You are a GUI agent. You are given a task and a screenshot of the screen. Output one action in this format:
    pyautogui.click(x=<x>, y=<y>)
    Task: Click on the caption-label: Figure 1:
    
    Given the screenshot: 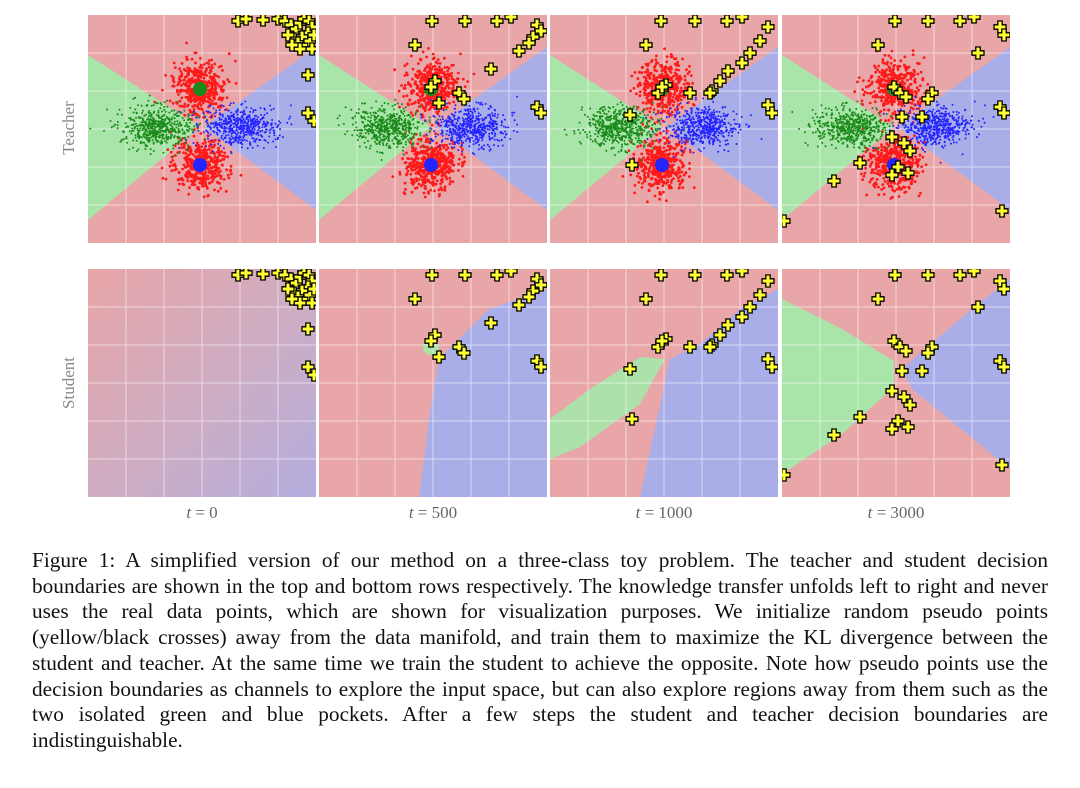 What is the action you would take?
    pyautogui.click(x=74, y=560)
    